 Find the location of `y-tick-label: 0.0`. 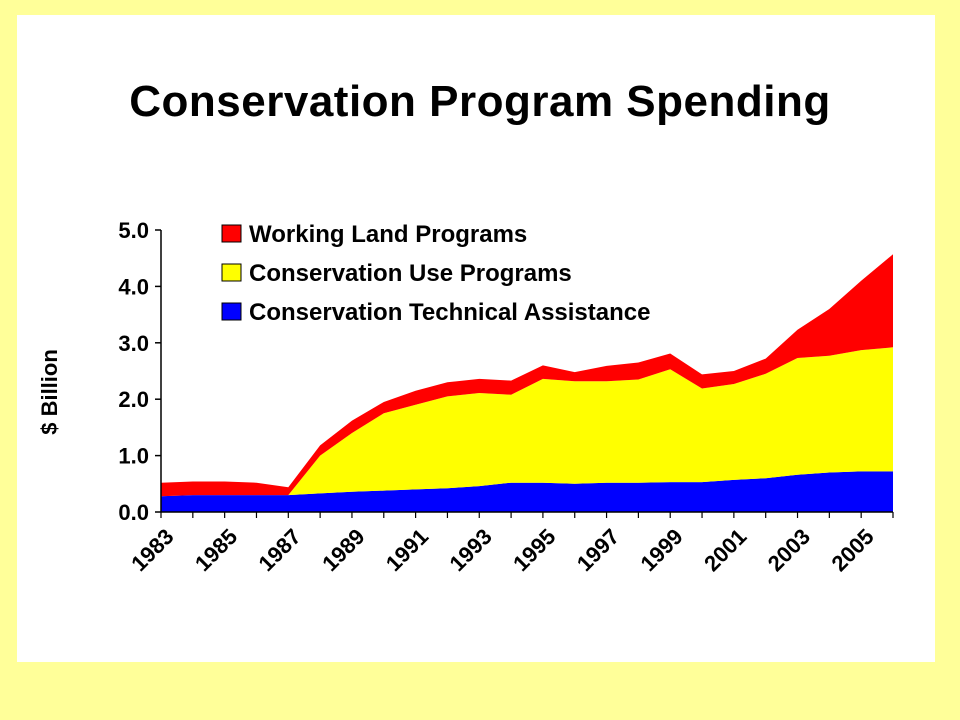

y-tick-label: 0.0 is located at coordinates (133, 512).